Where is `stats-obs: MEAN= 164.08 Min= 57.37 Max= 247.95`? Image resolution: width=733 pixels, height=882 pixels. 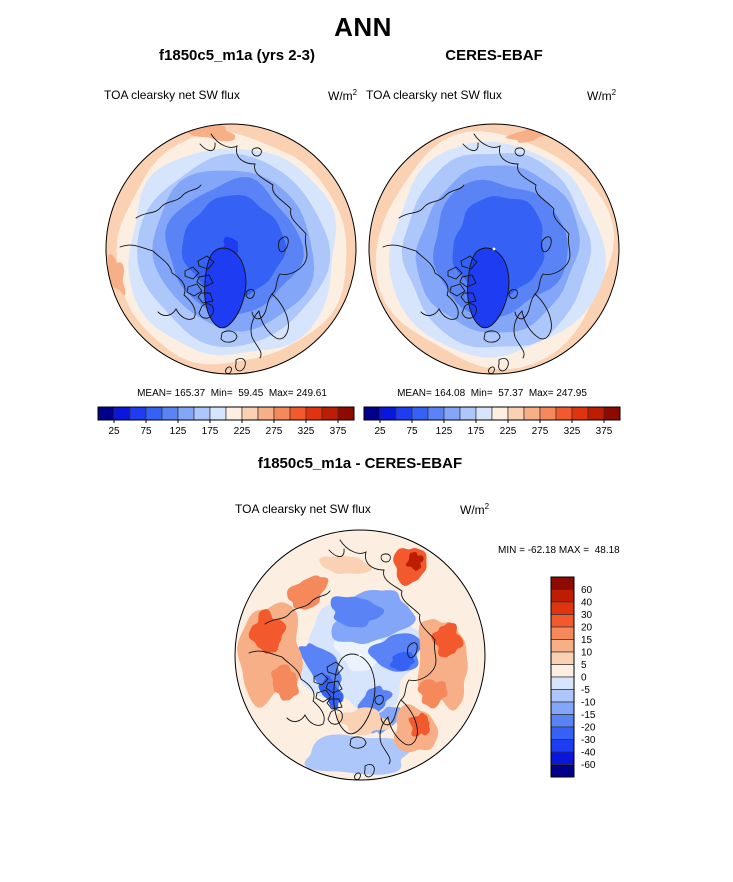 stats-obs: MEAN= 164.08 Min= 57.37 Max= 247.95 is located at coordinates (492, 393).